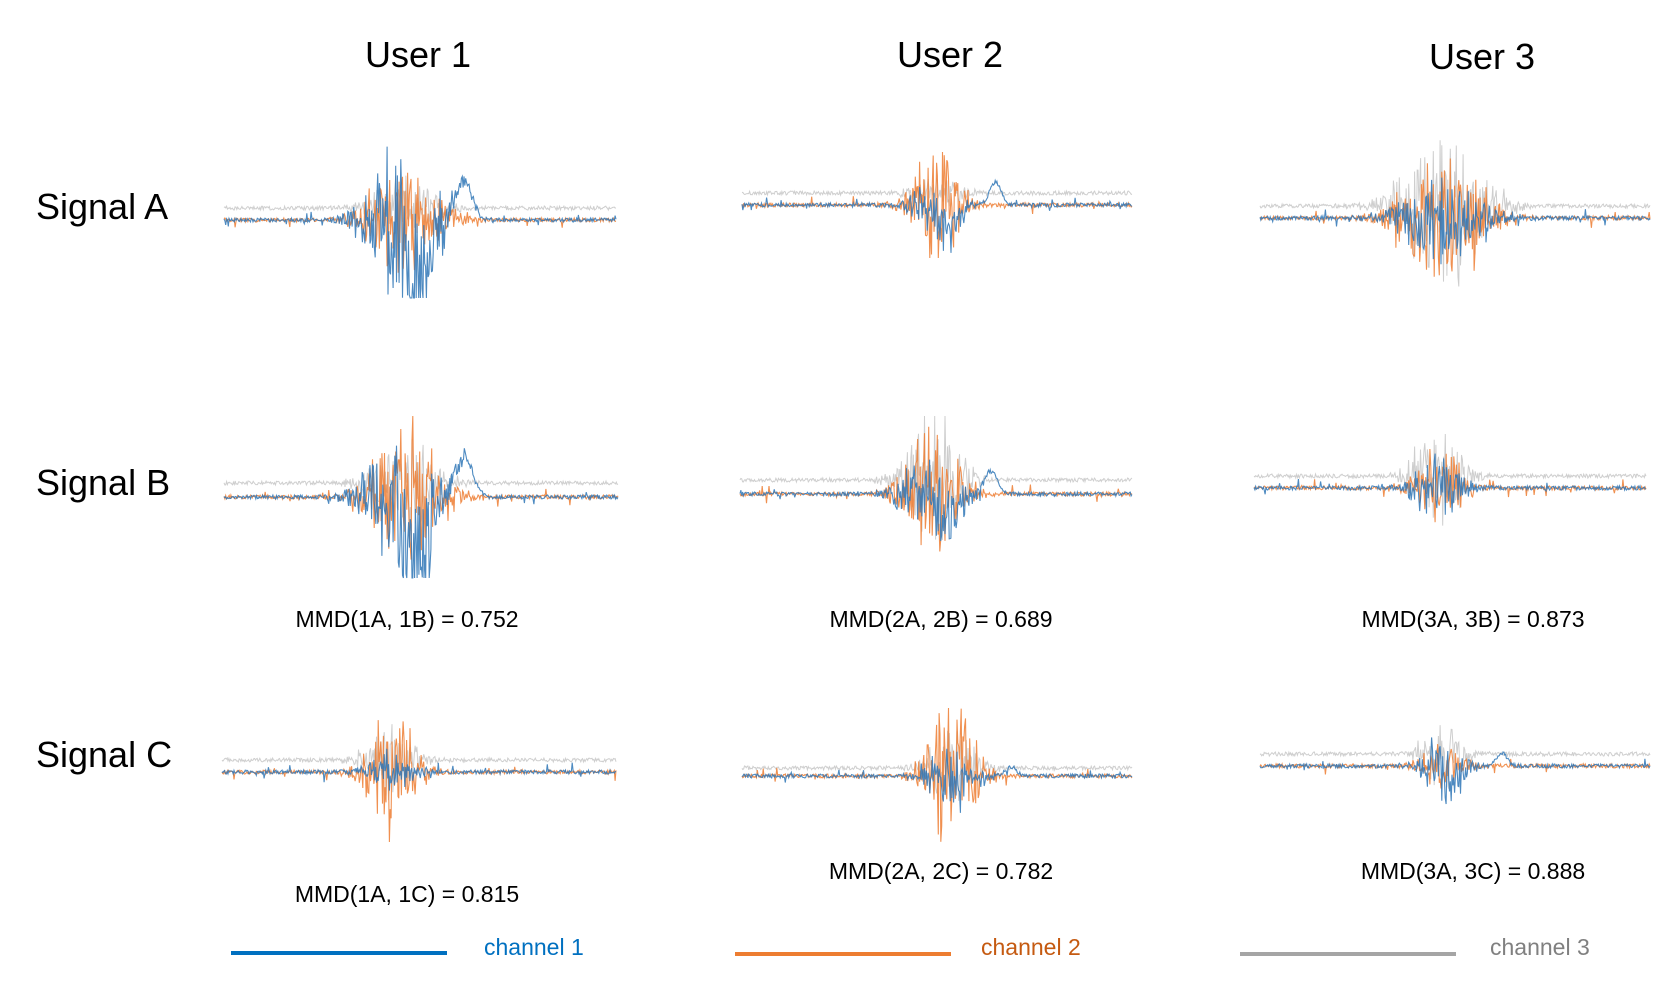 The image size is (1675, 992). Describe the element at coordinates (407, 619) in the screenshot. I see `mmd-label-user1-b: MMD(1A, 1B) = 0.752` at that location.